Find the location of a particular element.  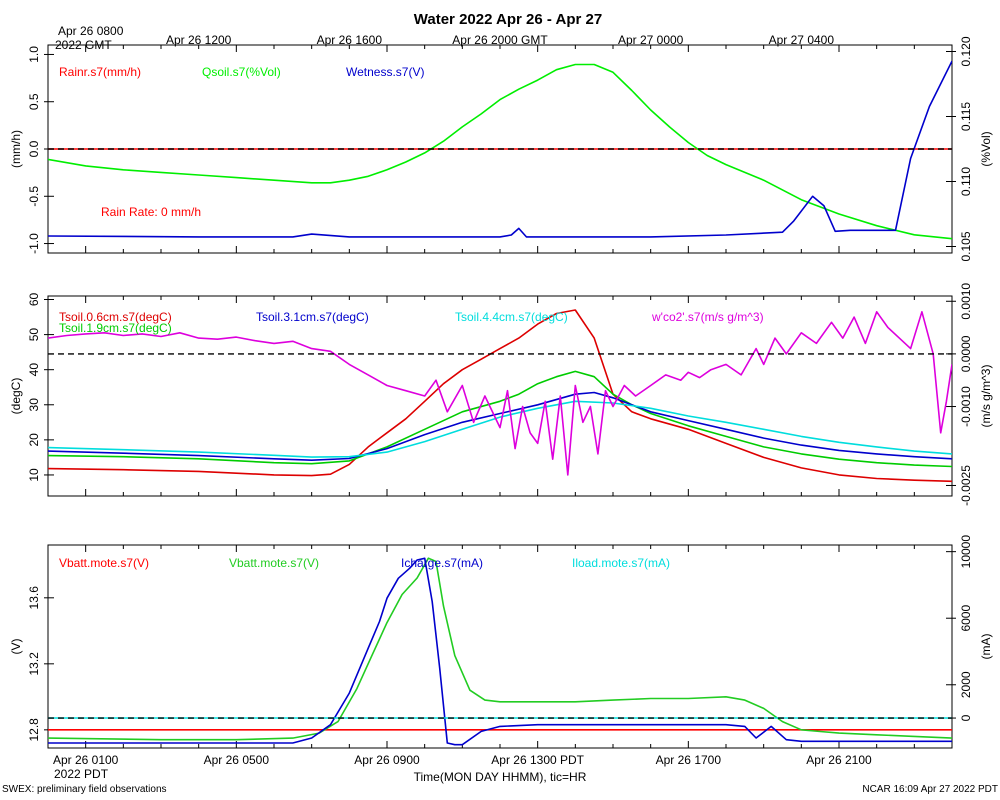

top-axis-tick-label-2: Apr 26 1600 is located at coordinates (350, 40).